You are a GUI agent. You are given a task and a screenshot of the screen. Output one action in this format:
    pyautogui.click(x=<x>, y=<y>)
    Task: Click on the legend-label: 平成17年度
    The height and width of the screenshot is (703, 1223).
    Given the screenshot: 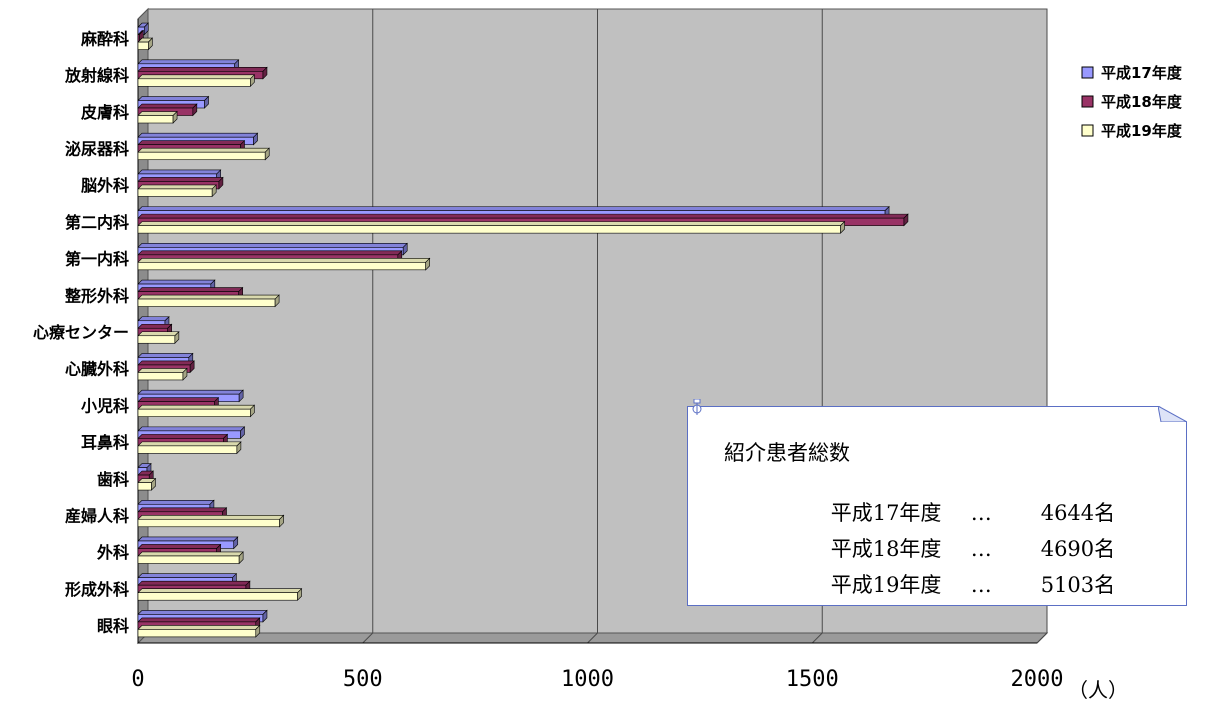 What is the action you would take?
    pyautogui.click(x=1142, y=73)
    